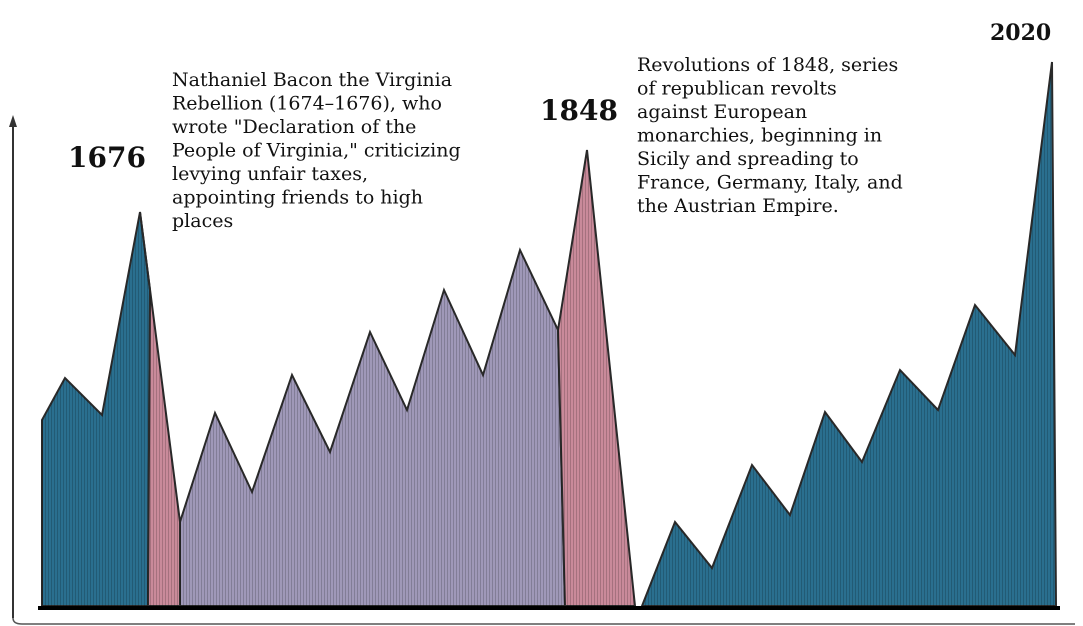 The width and height of the screenshot is (1083, 626). I want to click on annotation-line: France, Germany, Italy, and, so click(770, 183).